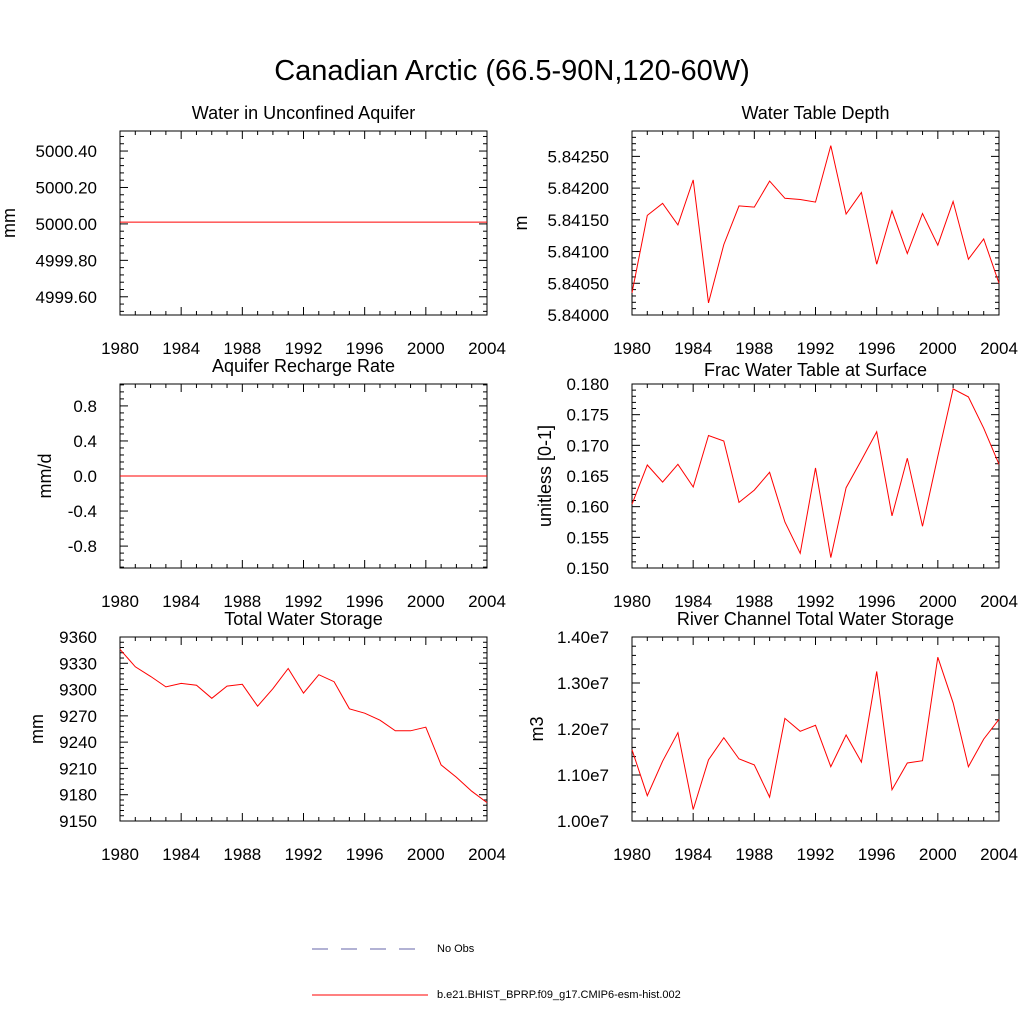 Image resolution: width=1024 pixels, height=1024 pixels. Describe the element at coordinates (578, 156) in the screenshot. I see `panel-2-ytick-label: 5.84250` at that location.